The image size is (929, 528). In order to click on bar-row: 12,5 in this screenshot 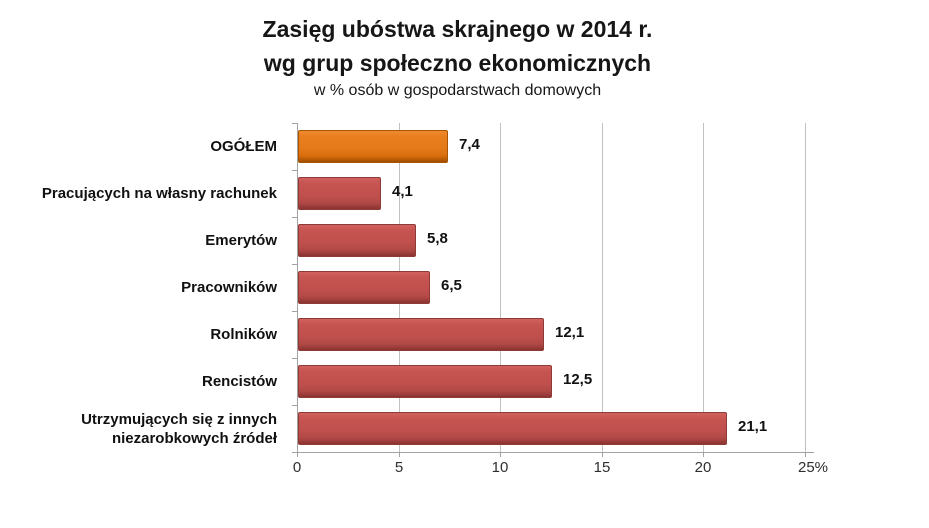, I will do `click(551, 381)`.